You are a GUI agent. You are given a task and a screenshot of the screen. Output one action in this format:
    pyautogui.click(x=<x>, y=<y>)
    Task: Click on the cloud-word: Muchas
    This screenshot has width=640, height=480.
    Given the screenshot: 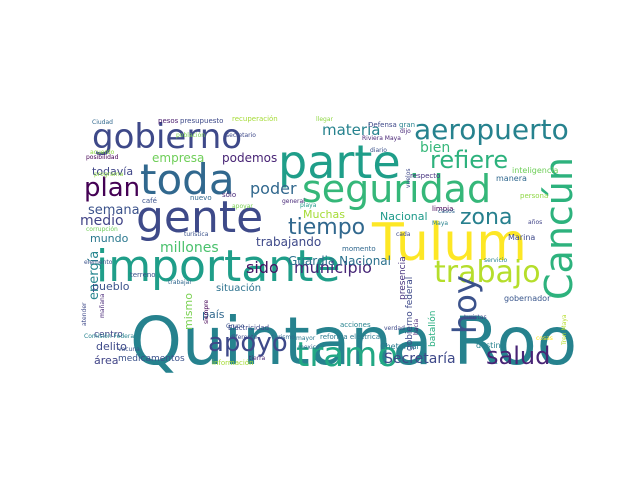 What is the action you would take?
    pyautogui.click(x=324, y=214)
    